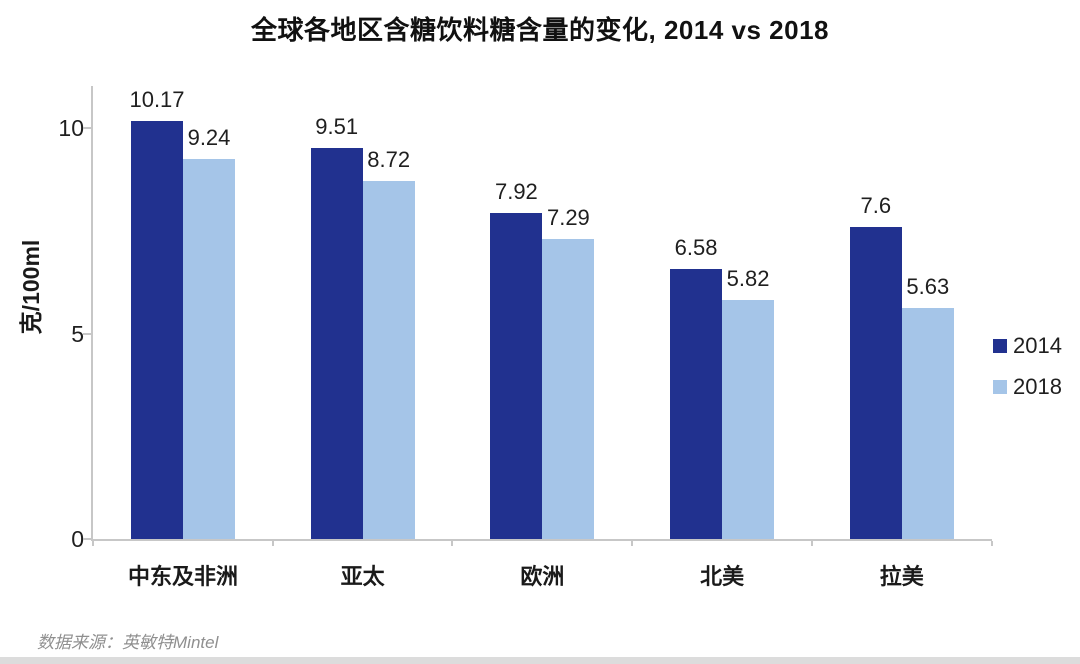  I want to click on bar-value-label: 10.17, so click(157, 99).